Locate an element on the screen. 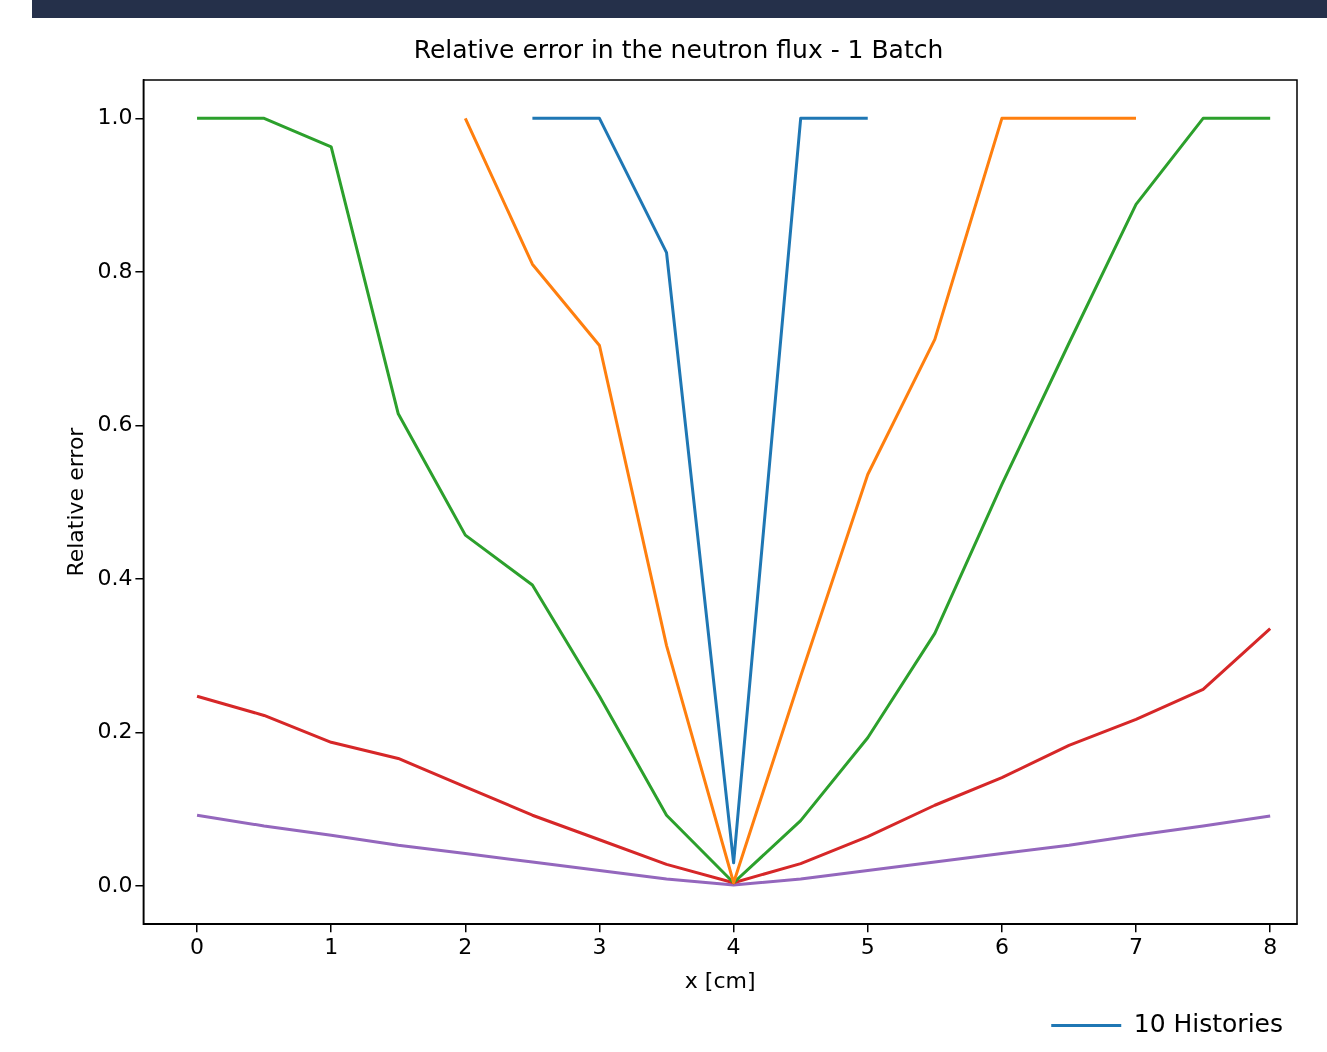  y-axis-title: Relative error is located at coordinates (75, 501).